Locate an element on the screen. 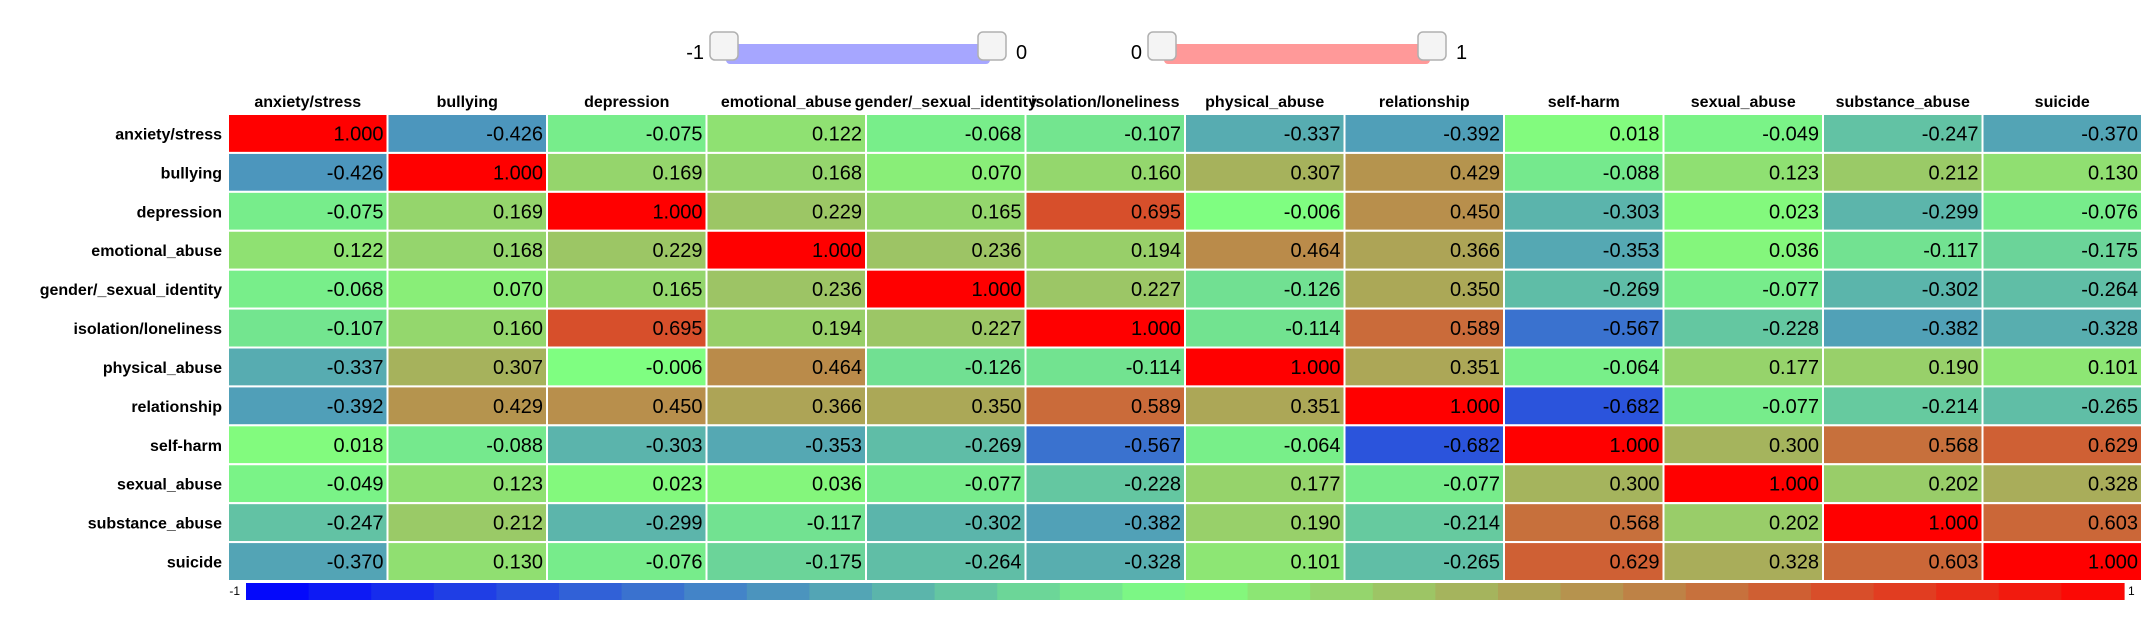  cell-value-label: -0.077 is located at coordinates (1790, 407).